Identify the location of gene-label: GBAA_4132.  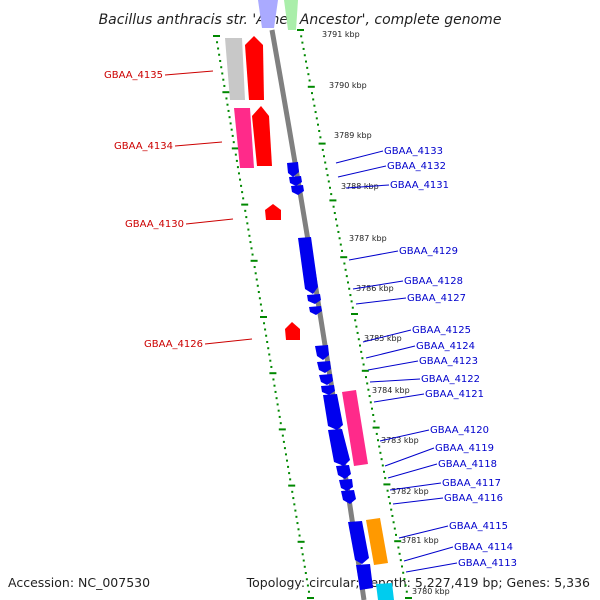
(416, 166).